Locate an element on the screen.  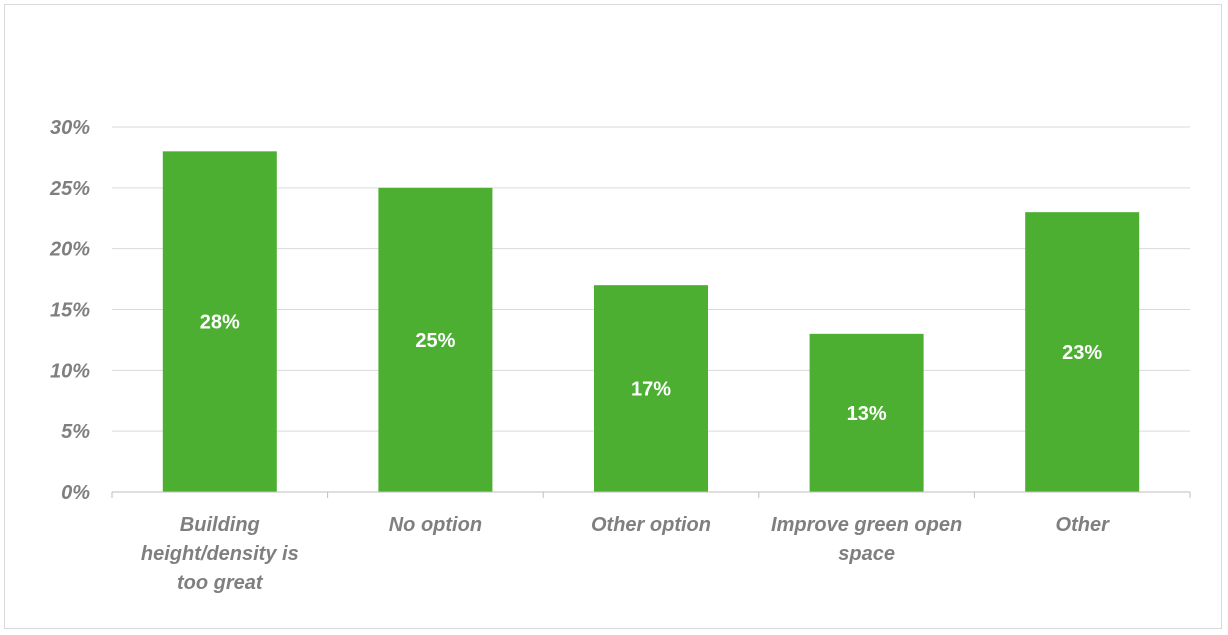
data-label: 17% is located at coordinates (651, 390).